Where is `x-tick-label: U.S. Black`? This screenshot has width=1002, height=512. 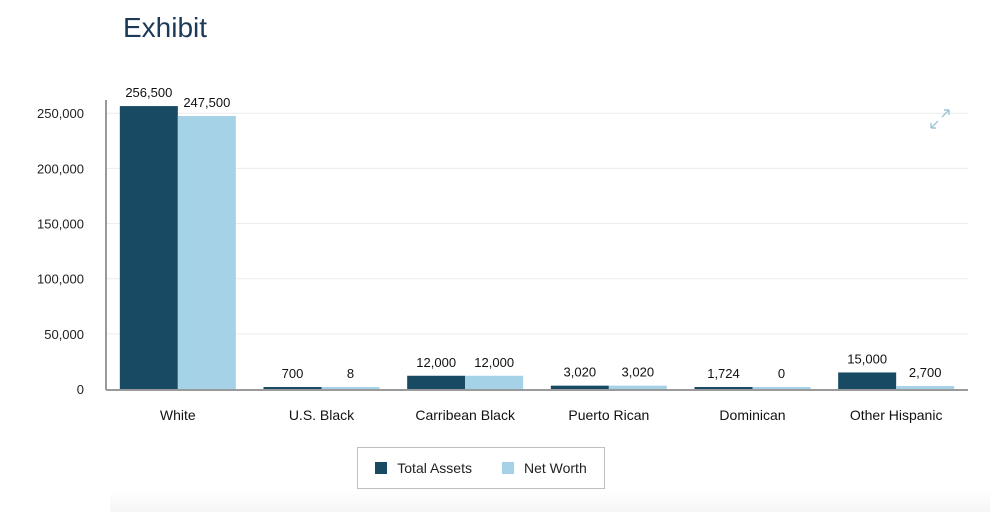 x-tick-label: U.S. Black is located at coordinates (322, 415).